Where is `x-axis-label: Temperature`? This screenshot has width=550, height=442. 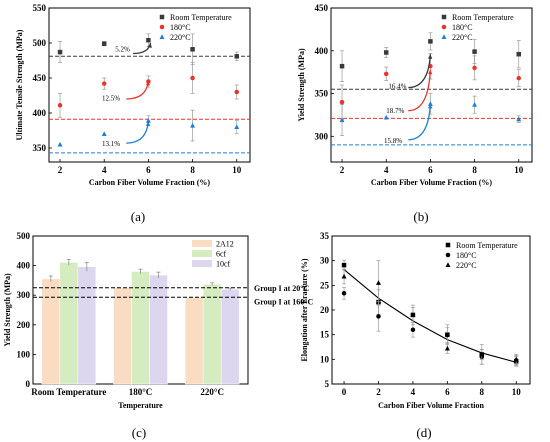 x-axis-label: Temperature is located at coordinates (140, 405).